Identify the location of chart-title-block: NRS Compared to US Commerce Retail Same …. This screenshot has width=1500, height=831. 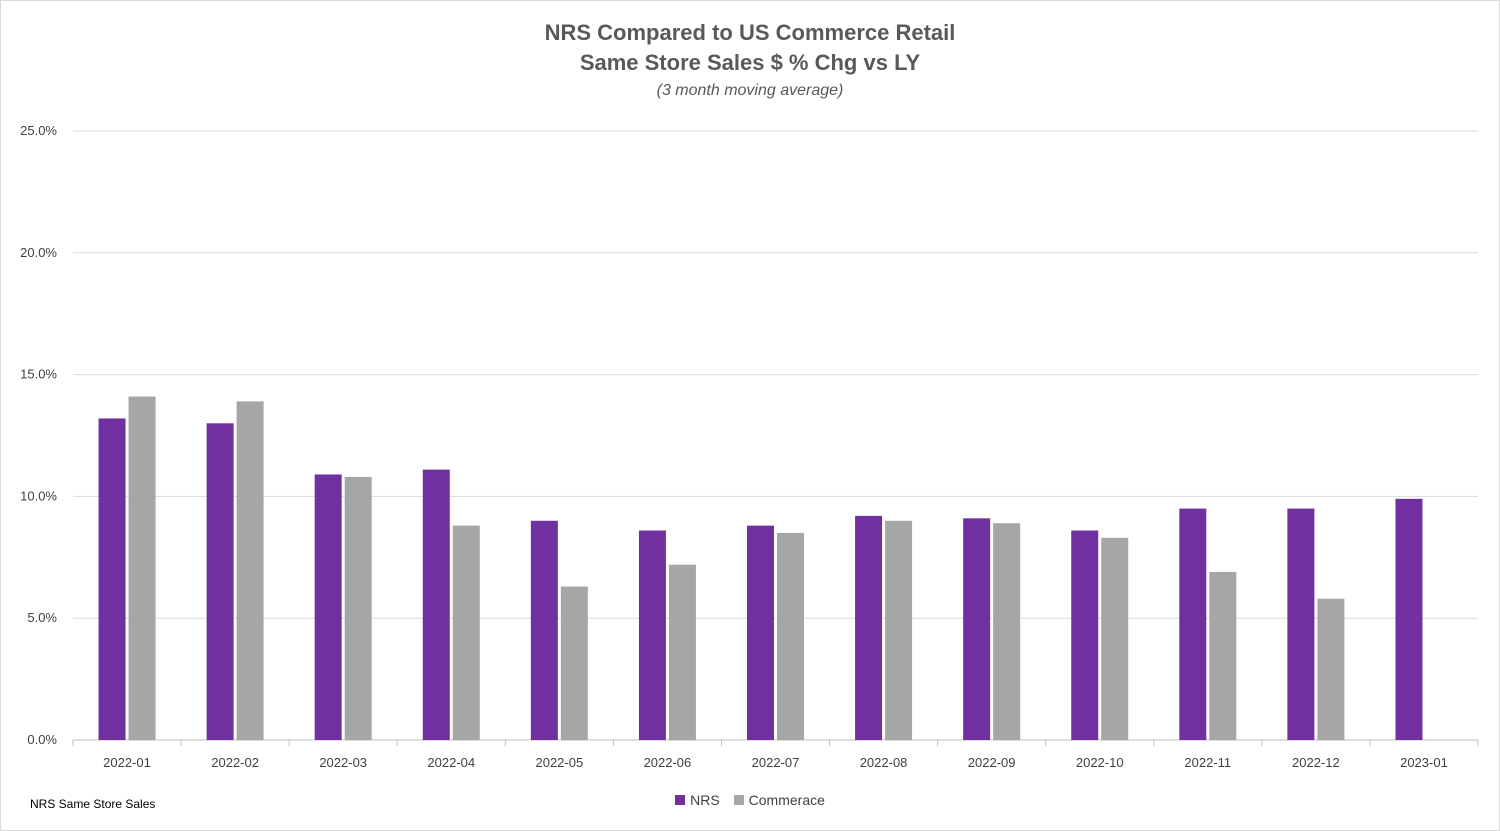
(750, 60).